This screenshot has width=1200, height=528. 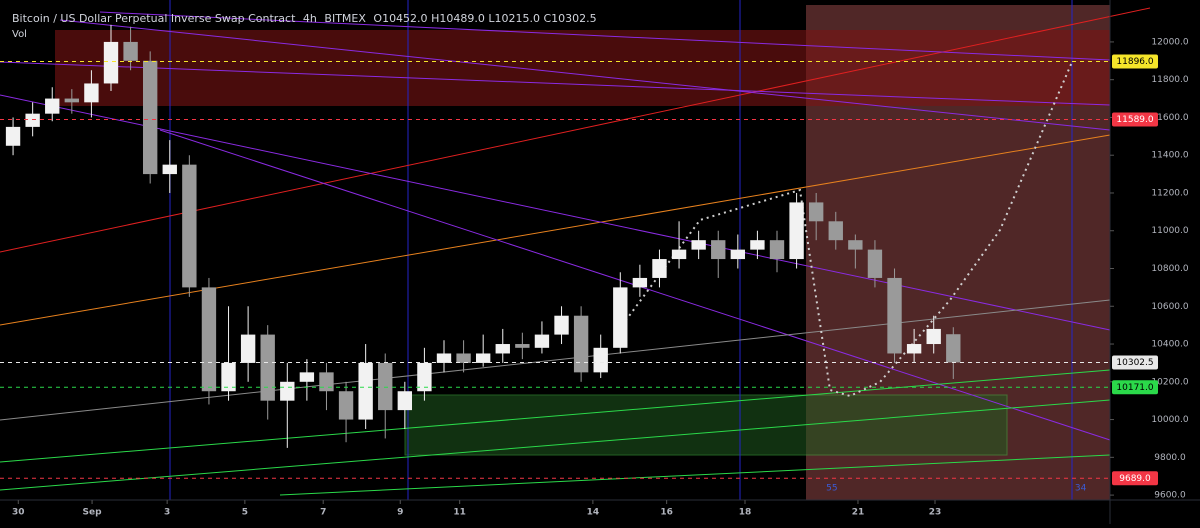 What do you see at coordinates (1169, 156) in the screenshot?
I see `y-tick-label: 11400.0` at bounding box center [1169, 156].